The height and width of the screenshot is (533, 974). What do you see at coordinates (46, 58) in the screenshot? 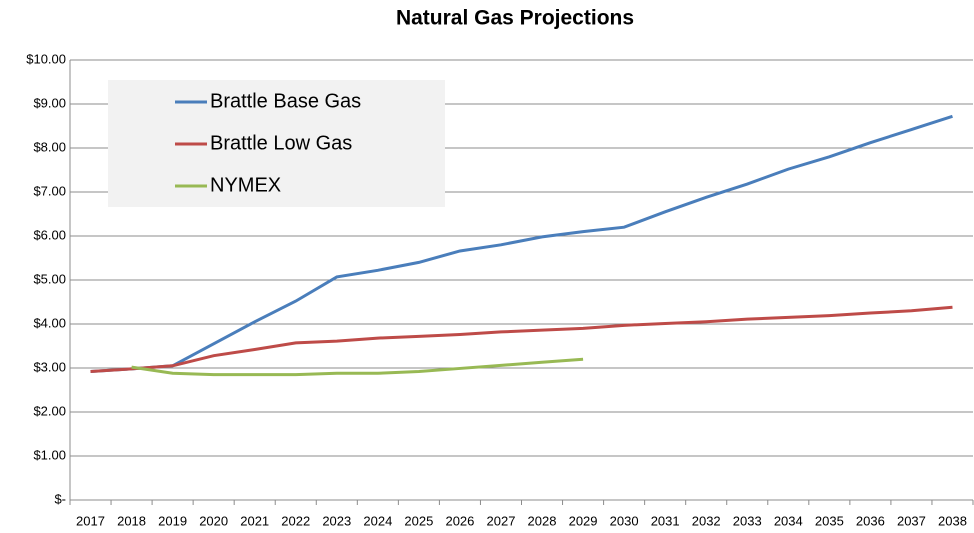
I see `y-tick-label: $10.00` at bounding box center [46, 58].